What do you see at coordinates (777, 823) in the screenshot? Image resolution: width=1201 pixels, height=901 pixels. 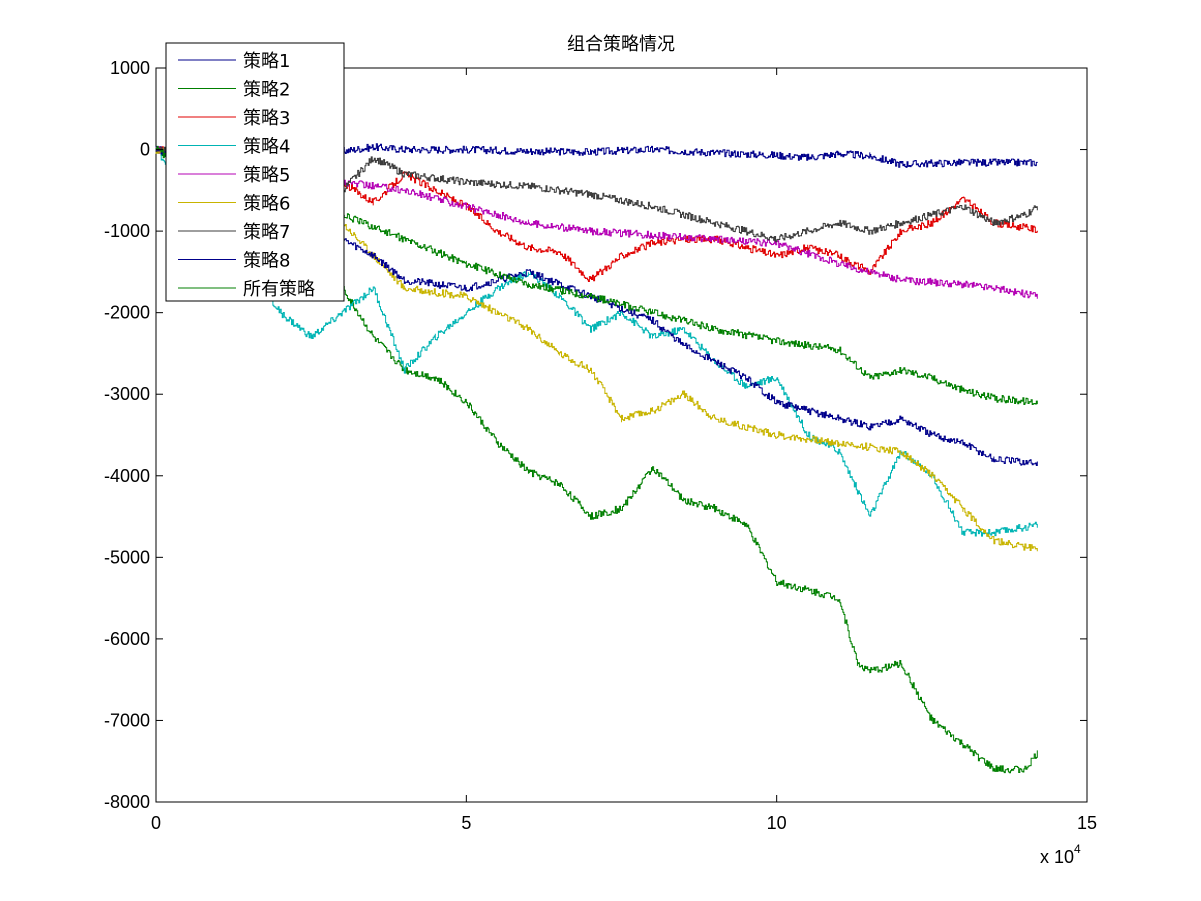 I see `x-tick-label: 10` at bounding box center [777, 823].